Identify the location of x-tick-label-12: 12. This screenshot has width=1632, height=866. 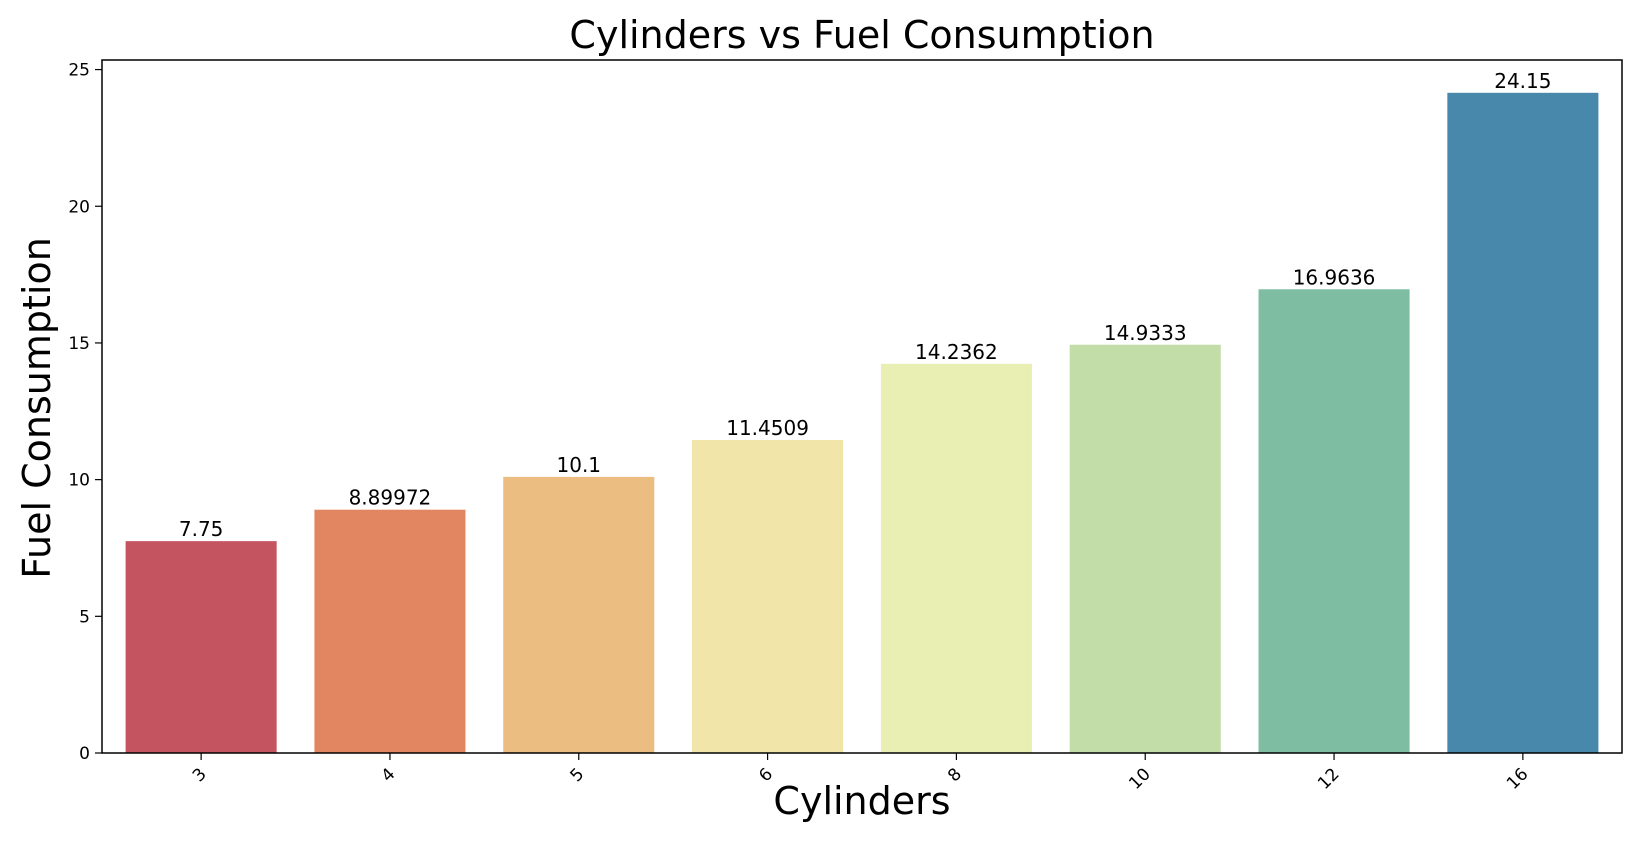
(1328, 778).